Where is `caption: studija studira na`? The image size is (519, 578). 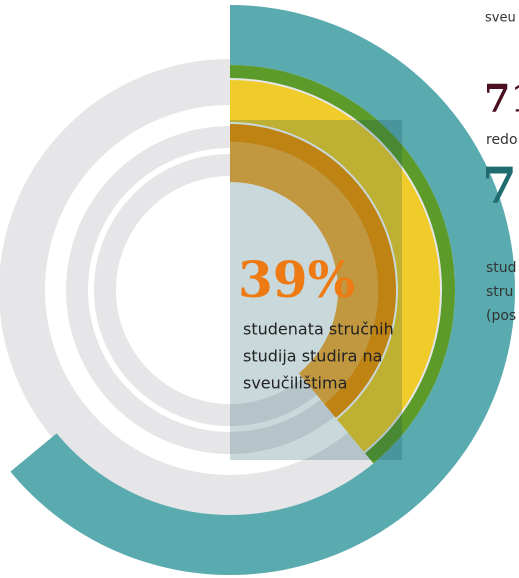 caption: studija studira na is located at coordinates (312, 356).